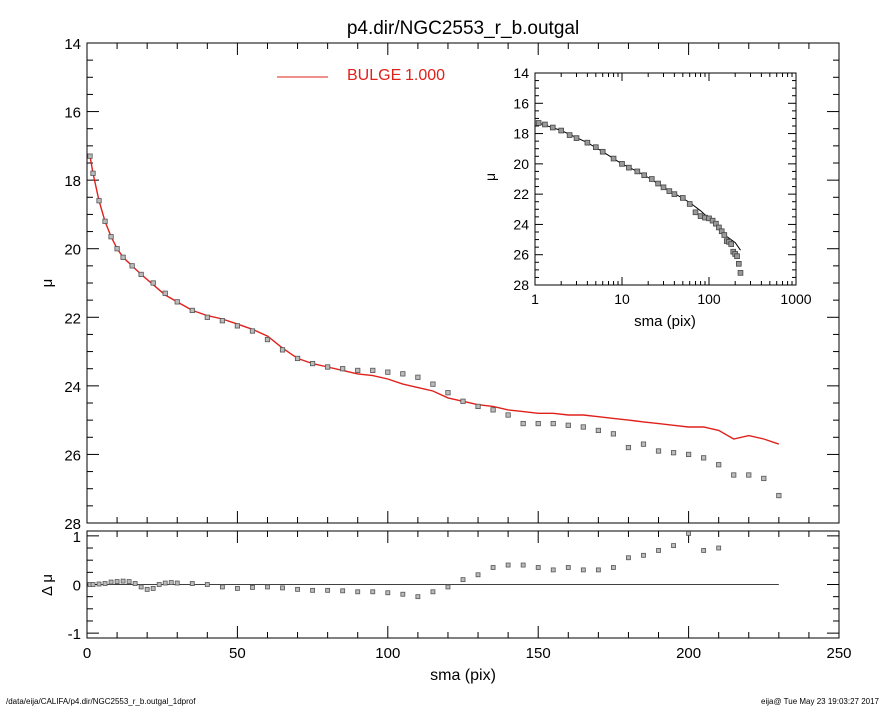 This screenshot has width=885, height=708. I want to click on inset-y-tick-label: 16, so click(521, 103).